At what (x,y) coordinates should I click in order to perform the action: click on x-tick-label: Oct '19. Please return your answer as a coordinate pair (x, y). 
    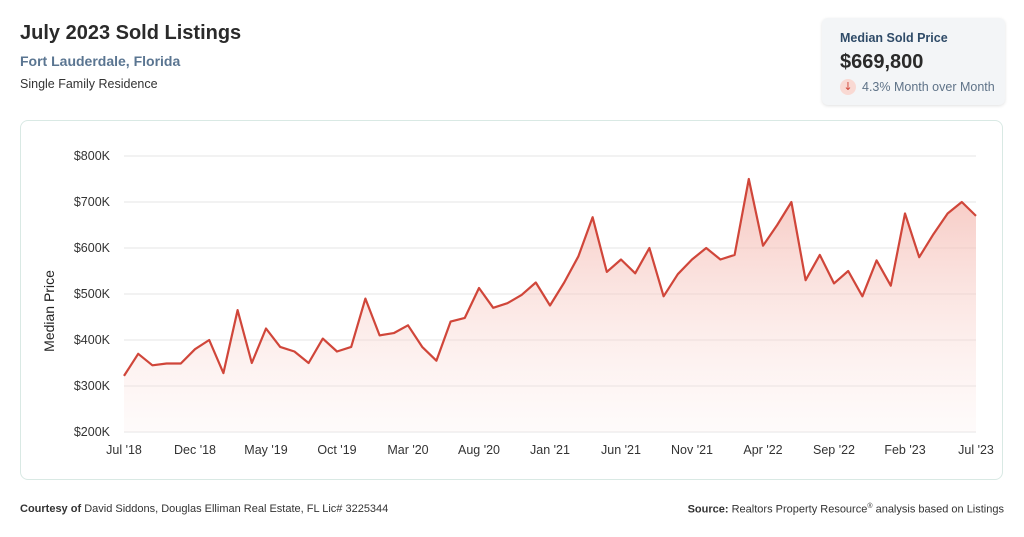
    Looking at the image, I should click on (336, 450).